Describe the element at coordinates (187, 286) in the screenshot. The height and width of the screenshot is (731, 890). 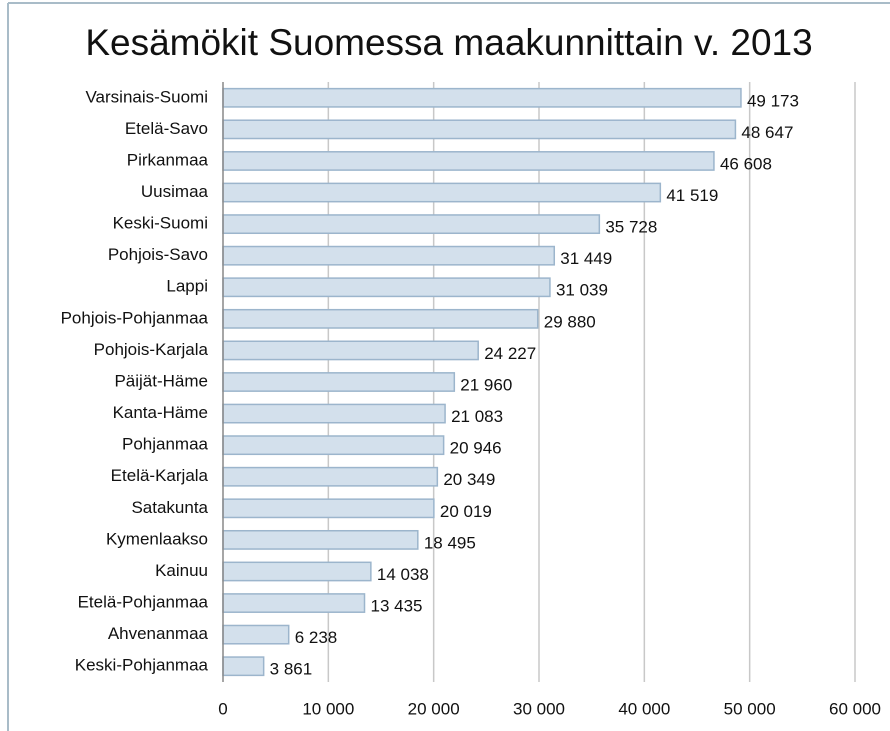
I see `y-tick-label: Lappi` at that location.